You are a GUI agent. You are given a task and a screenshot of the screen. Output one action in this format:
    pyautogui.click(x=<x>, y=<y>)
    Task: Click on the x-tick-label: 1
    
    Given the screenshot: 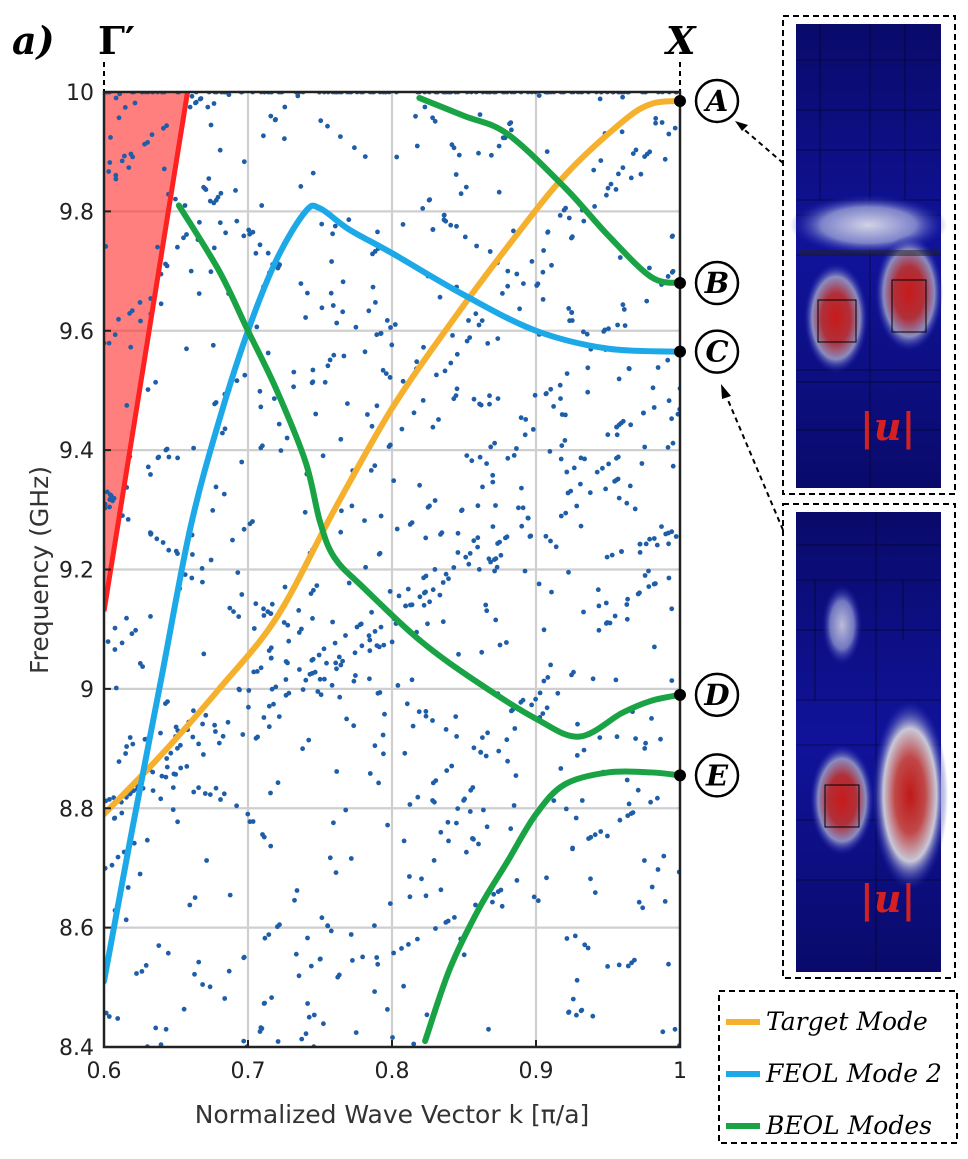 What is the action you would take?
    pyautogui.click(x=680, y=1071)
    